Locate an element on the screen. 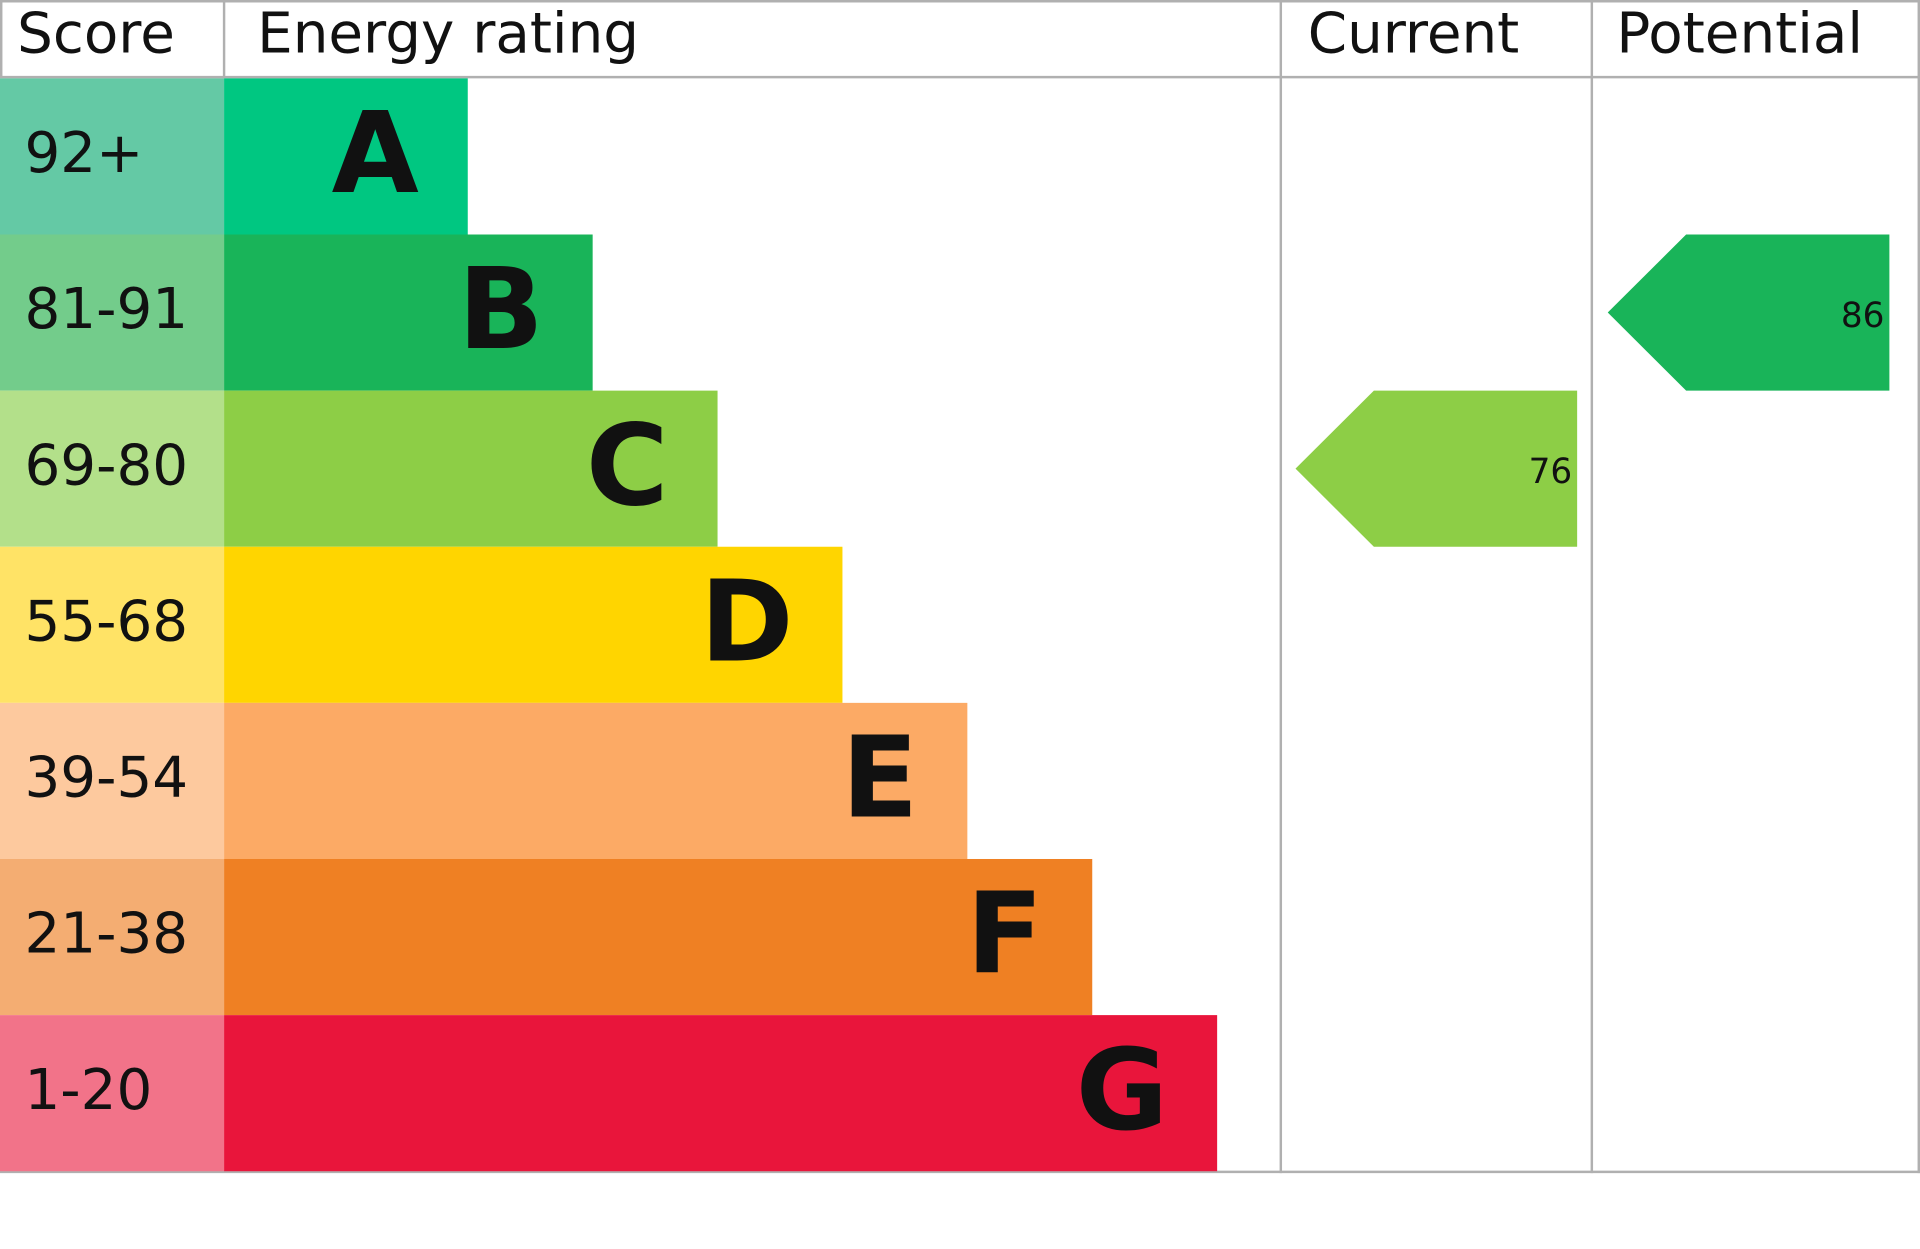  rating-letter: B is located at coordinates (501, 309).